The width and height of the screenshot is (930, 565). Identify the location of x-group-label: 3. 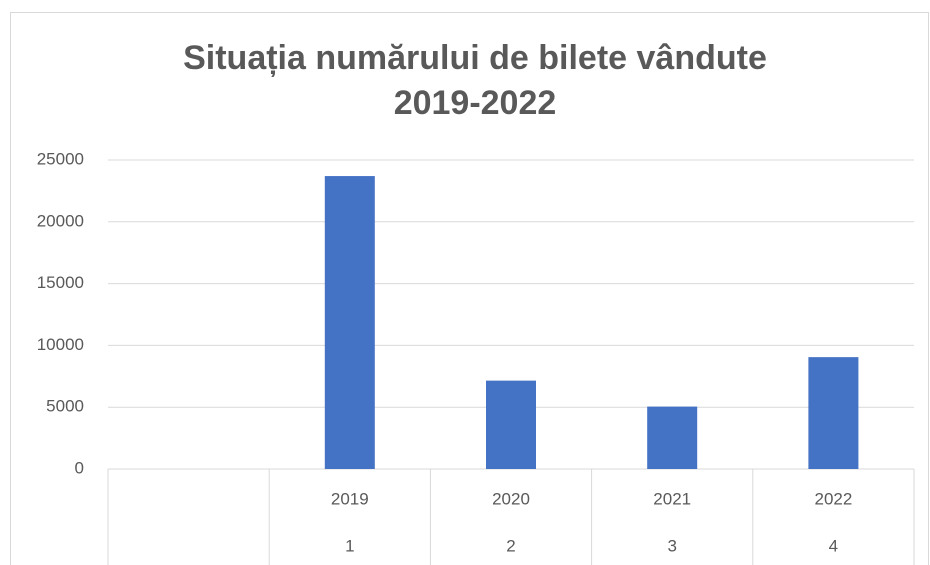
(671, 545).